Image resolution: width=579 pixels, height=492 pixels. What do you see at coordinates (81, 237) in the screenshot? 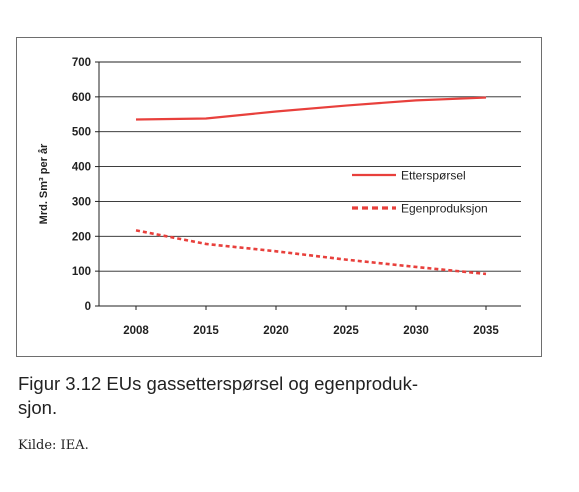
I see `y-tick-label-200: 200` at bounding box center [81, 237].